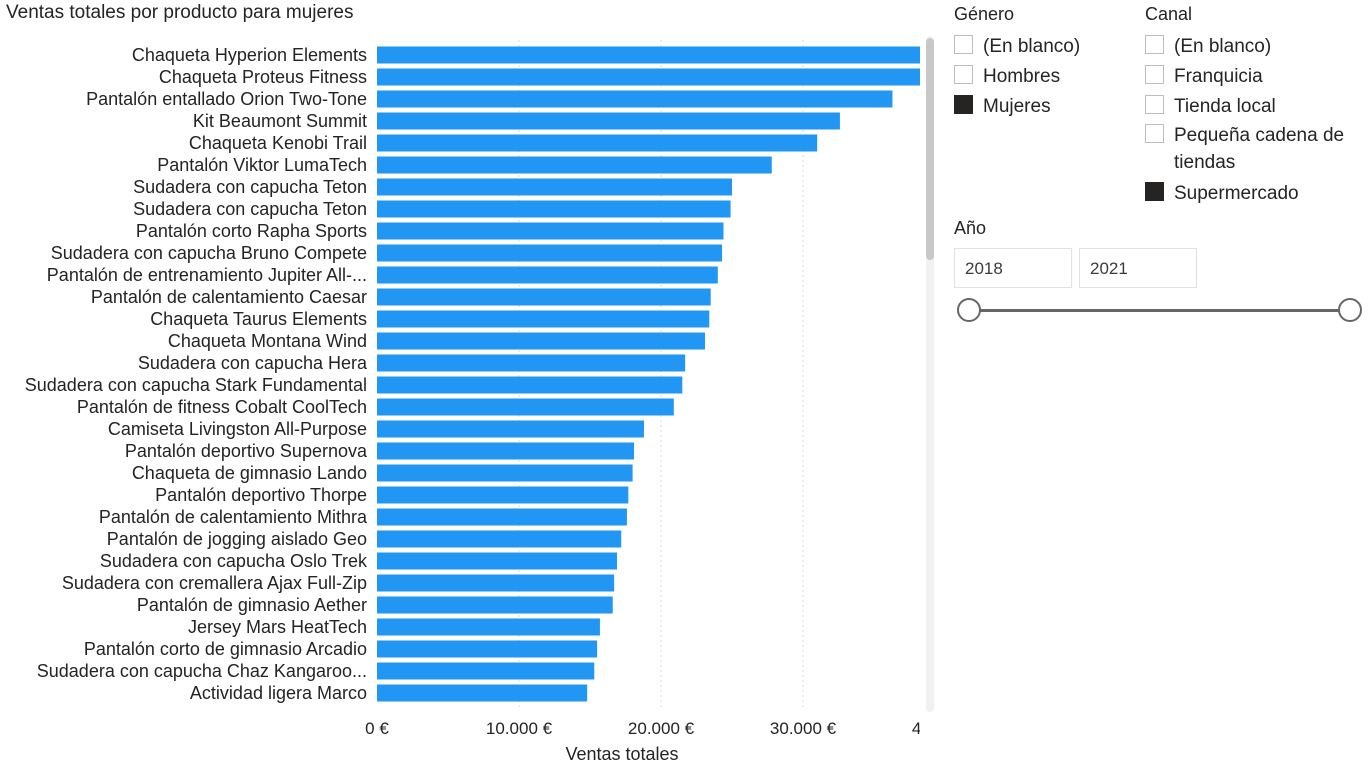 This screenshot has height=768, width=1370. Describe the element at coordinates (261, 495) in the screenshot. I see `category-label: Pantalón deportivo Thorpe` at that location.